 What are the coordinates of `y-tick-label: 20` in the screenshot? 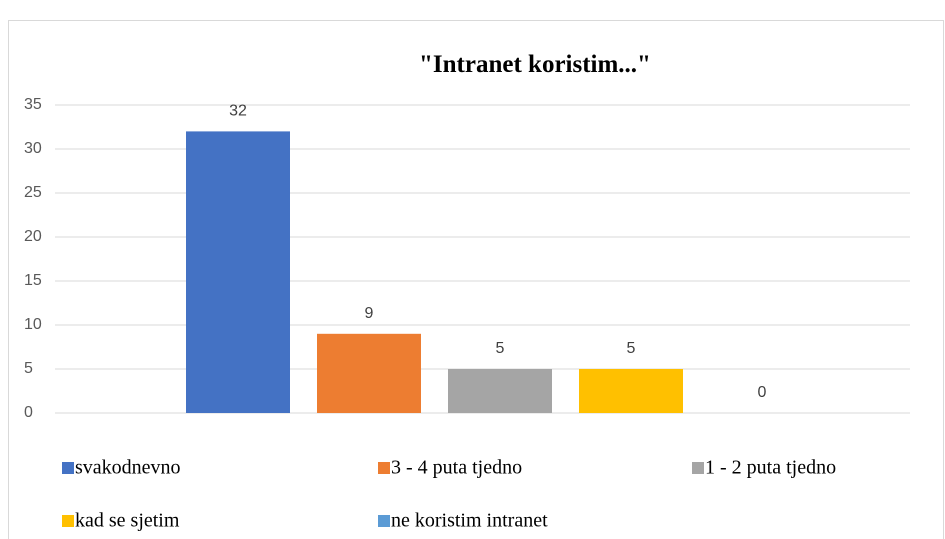 It's located at (33, 236).